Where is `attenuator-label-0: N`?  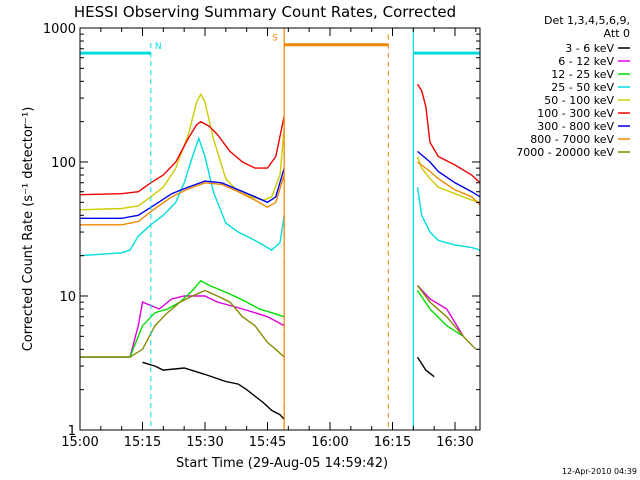
attenuator-label-0: N is located at coordinates (158, 47).